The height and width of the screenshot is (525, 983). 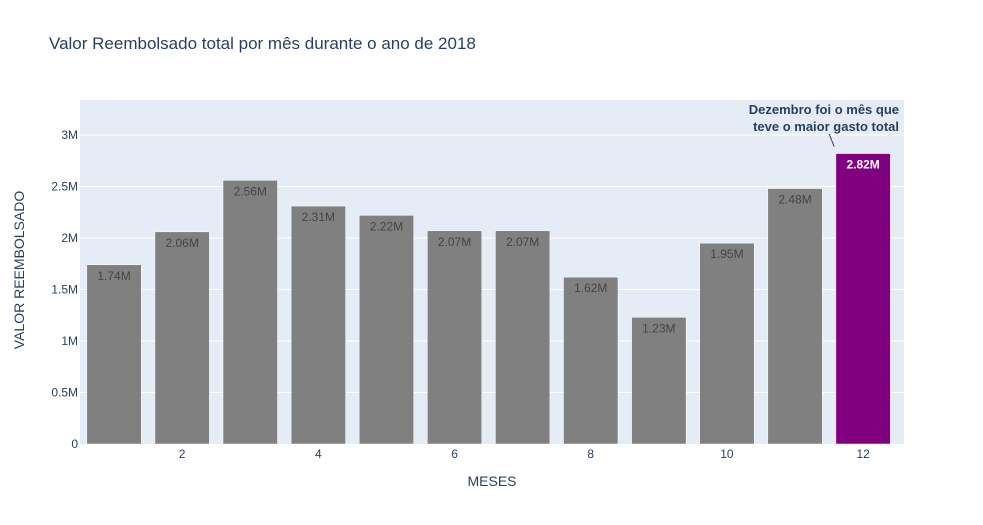 I want to click on bar-value-label: 2.82M, so click(x=862, y=165).